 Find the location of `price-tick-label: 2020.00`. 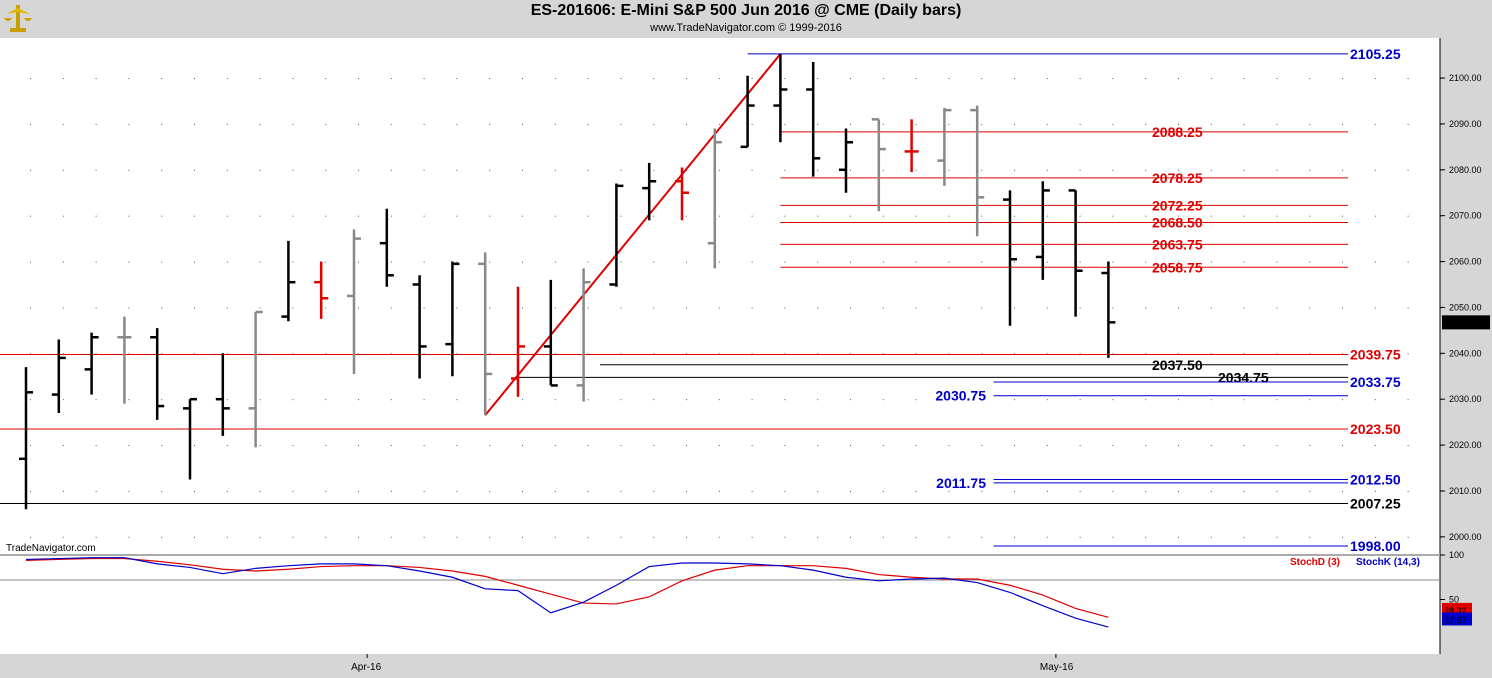

price-tick-label: 2020.00 is located at coordinates (1465, 445).